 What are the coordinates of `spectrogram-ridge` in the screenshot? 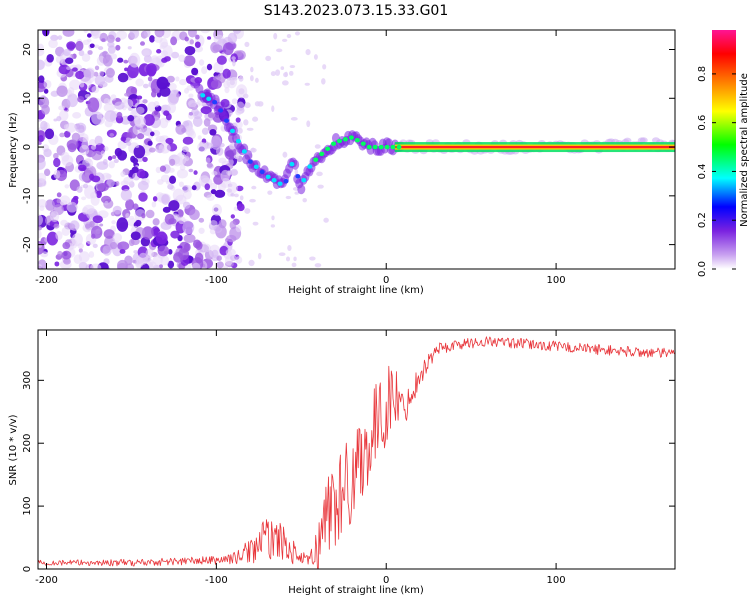 It's located at (435, 139).